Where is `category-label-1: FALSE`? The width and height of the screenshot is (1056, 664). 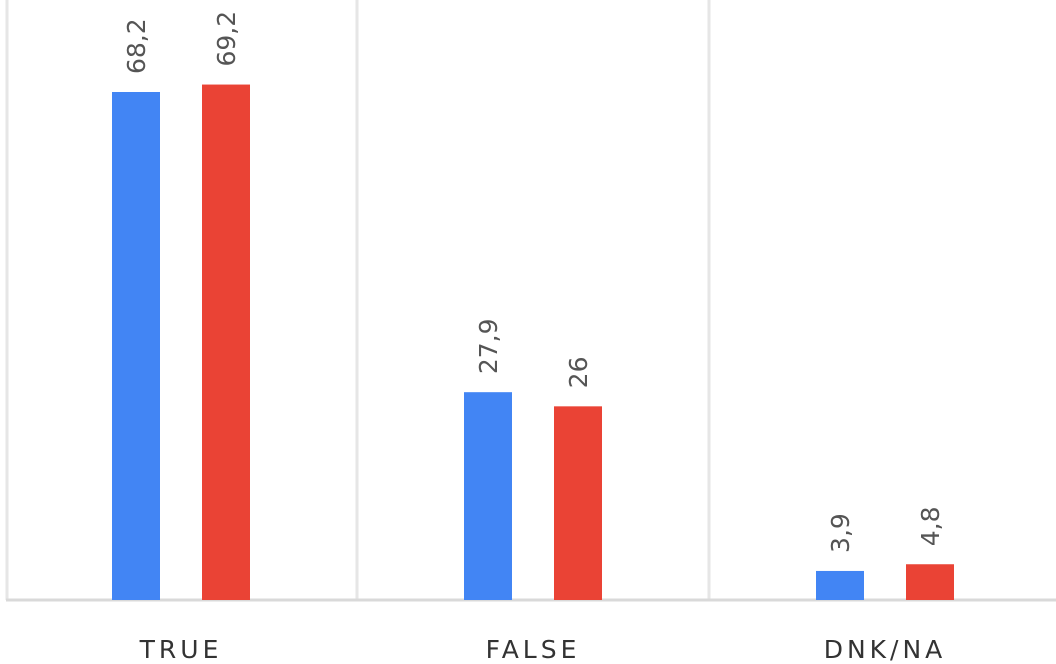
category-label-1: FALSE is located at coordinates (533, 649).